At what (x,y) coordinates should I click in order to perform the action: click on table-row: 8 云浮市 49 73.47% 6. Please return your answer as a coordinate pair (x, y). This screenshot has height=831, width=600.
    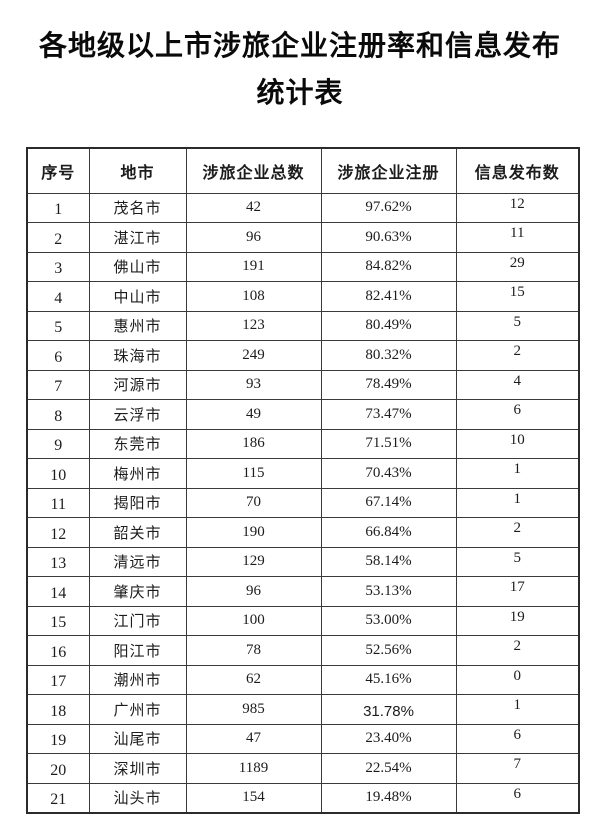
    Looking at the image, I should click on (303, 414).